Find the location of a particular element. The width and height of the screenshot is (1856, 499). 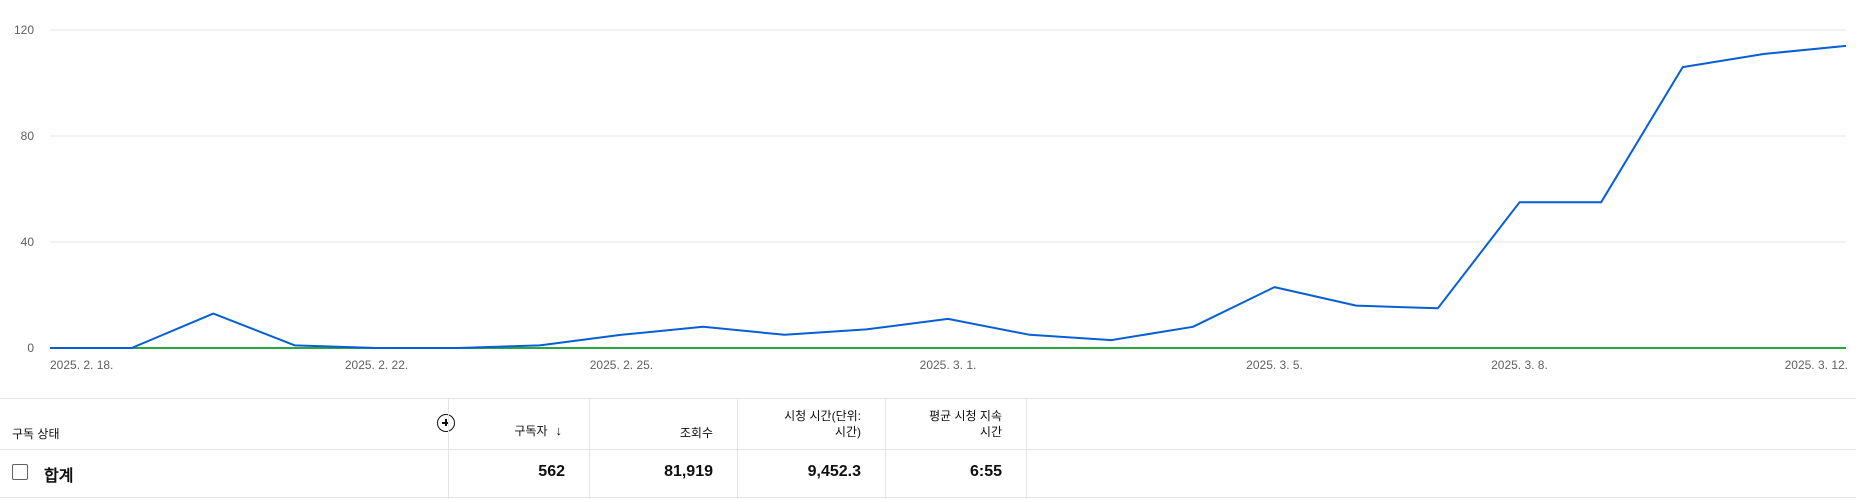

total-row: 합계 562 81,919 9,452.3 6:55 is located at coordinates (928, 473).